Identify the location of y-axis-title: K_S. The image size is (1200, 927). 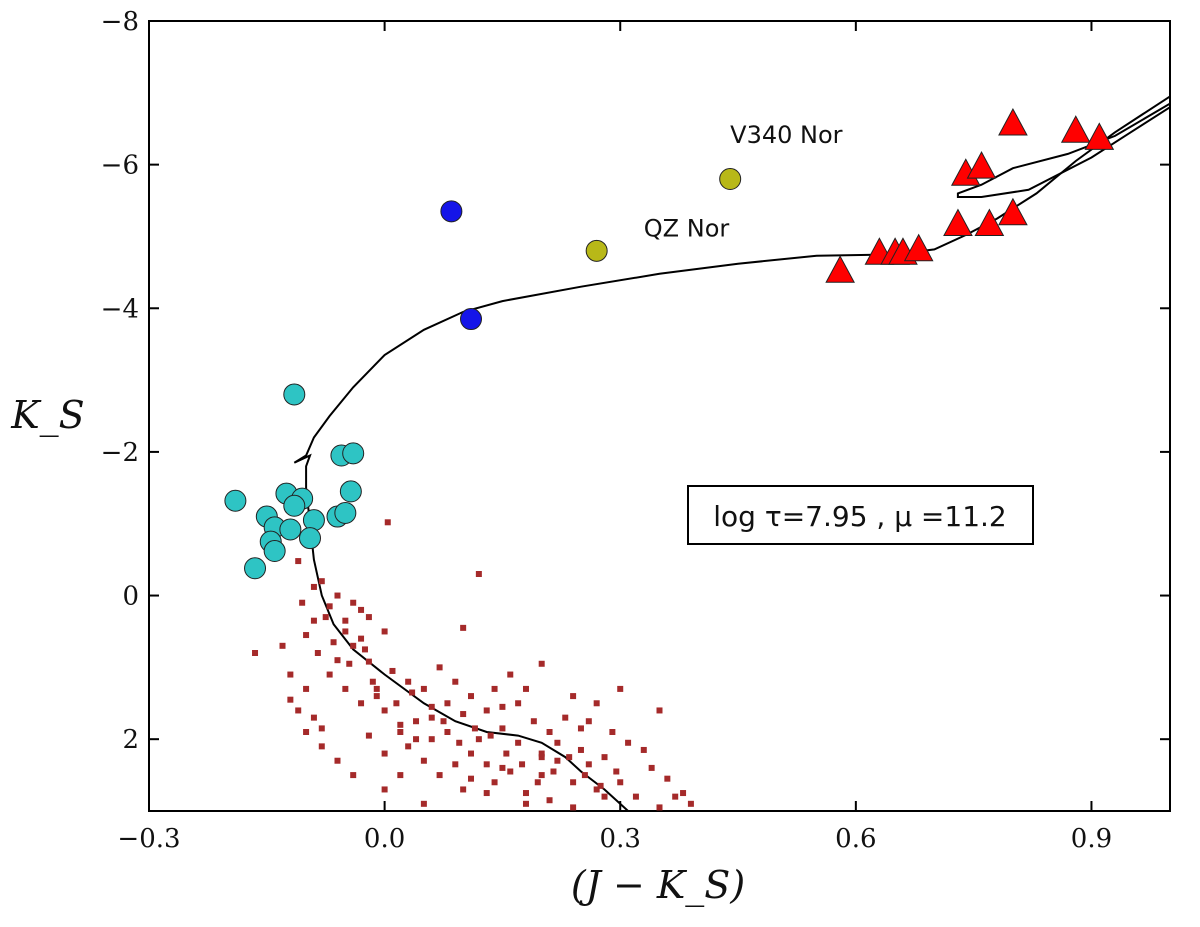
(47, 415).